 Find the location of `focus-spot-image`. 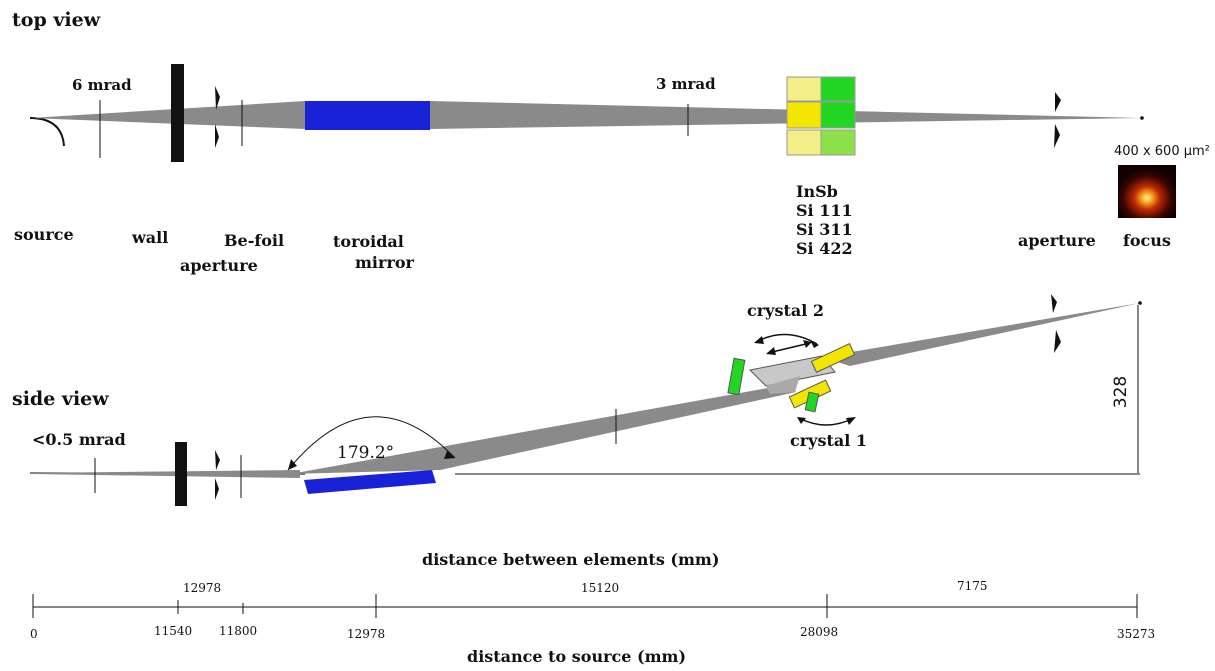

focus-spot-image is located at coordinates (1147, 191).